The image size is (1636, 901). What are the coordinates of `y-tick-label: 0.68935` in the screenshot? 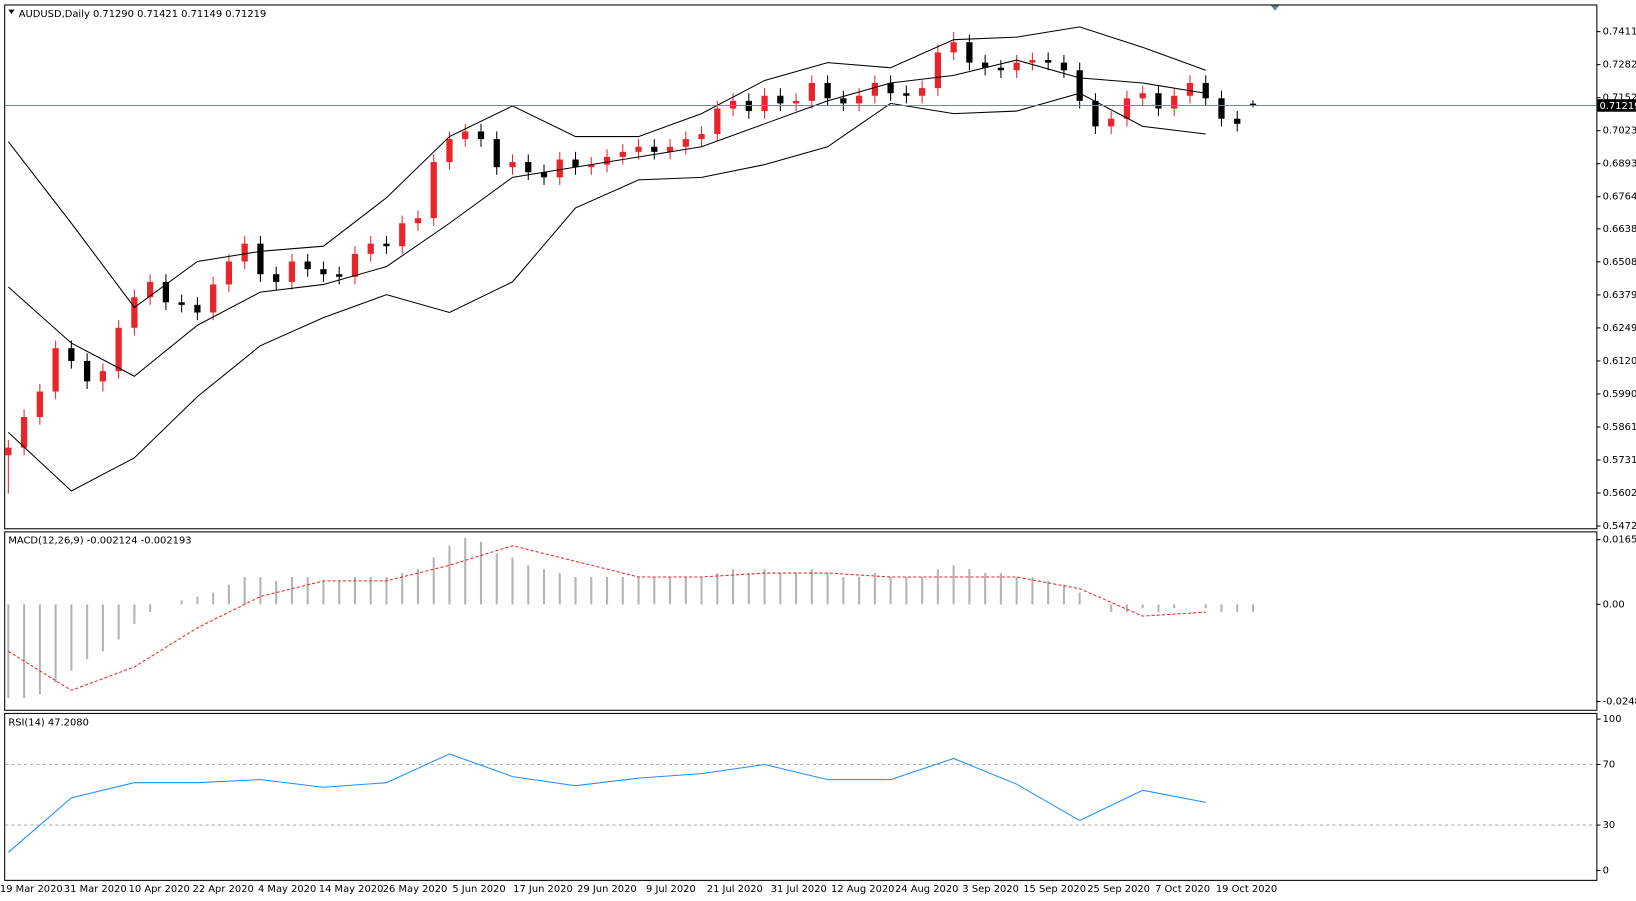 It's located at (1619, 164).